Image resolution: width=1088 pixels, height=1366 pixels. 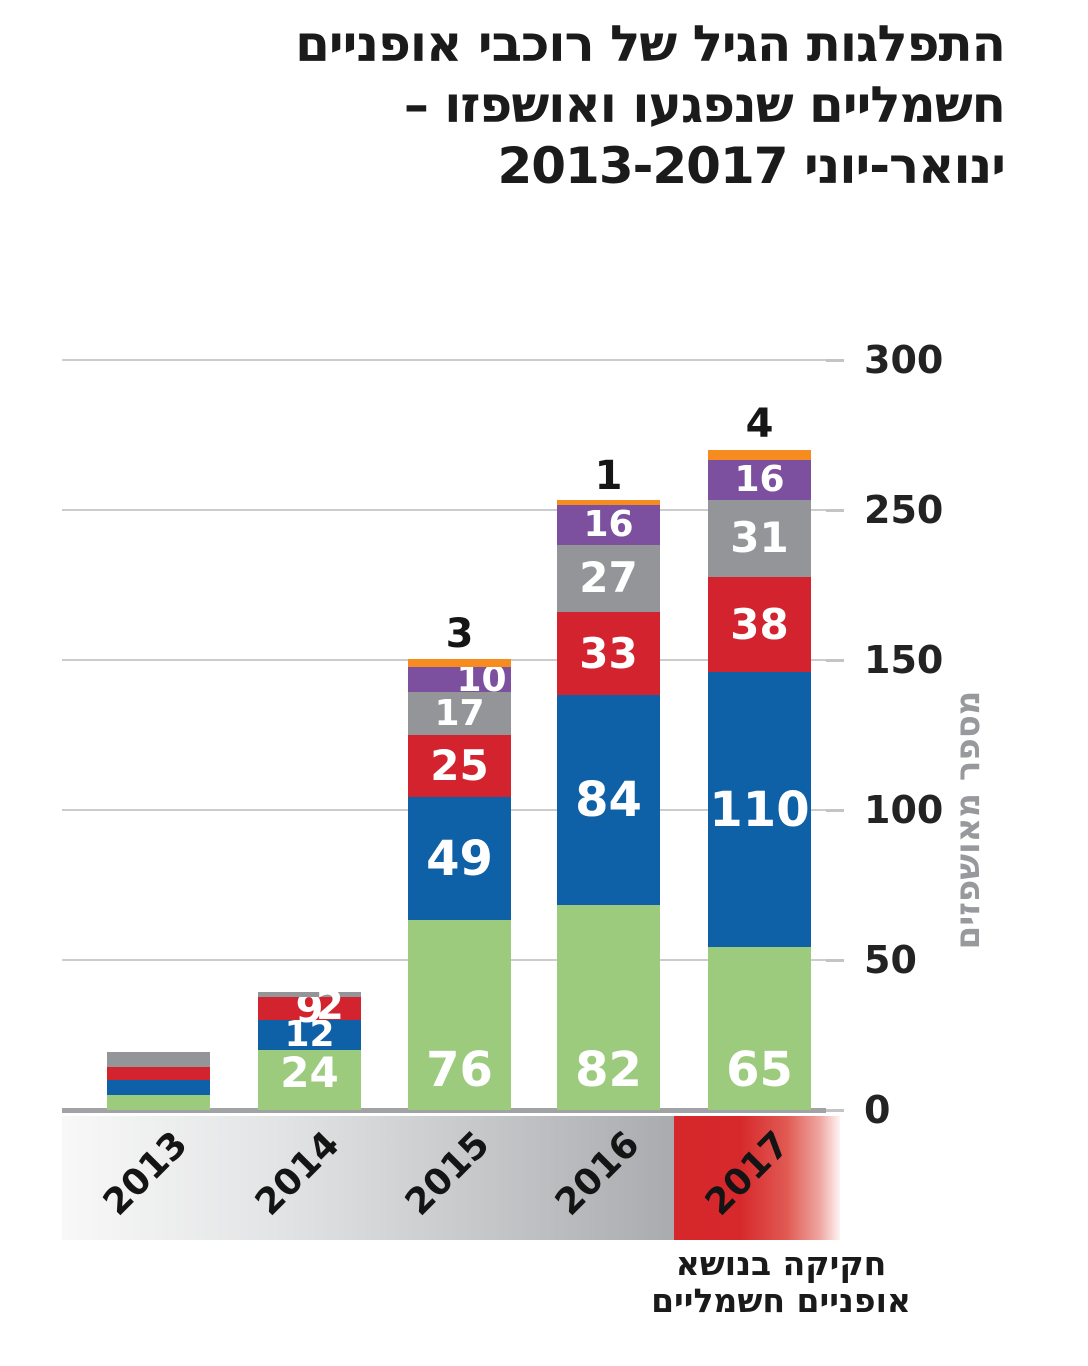 I want to click on bar-value-label-gray-2014: 2, so click(x=330, y=1006).